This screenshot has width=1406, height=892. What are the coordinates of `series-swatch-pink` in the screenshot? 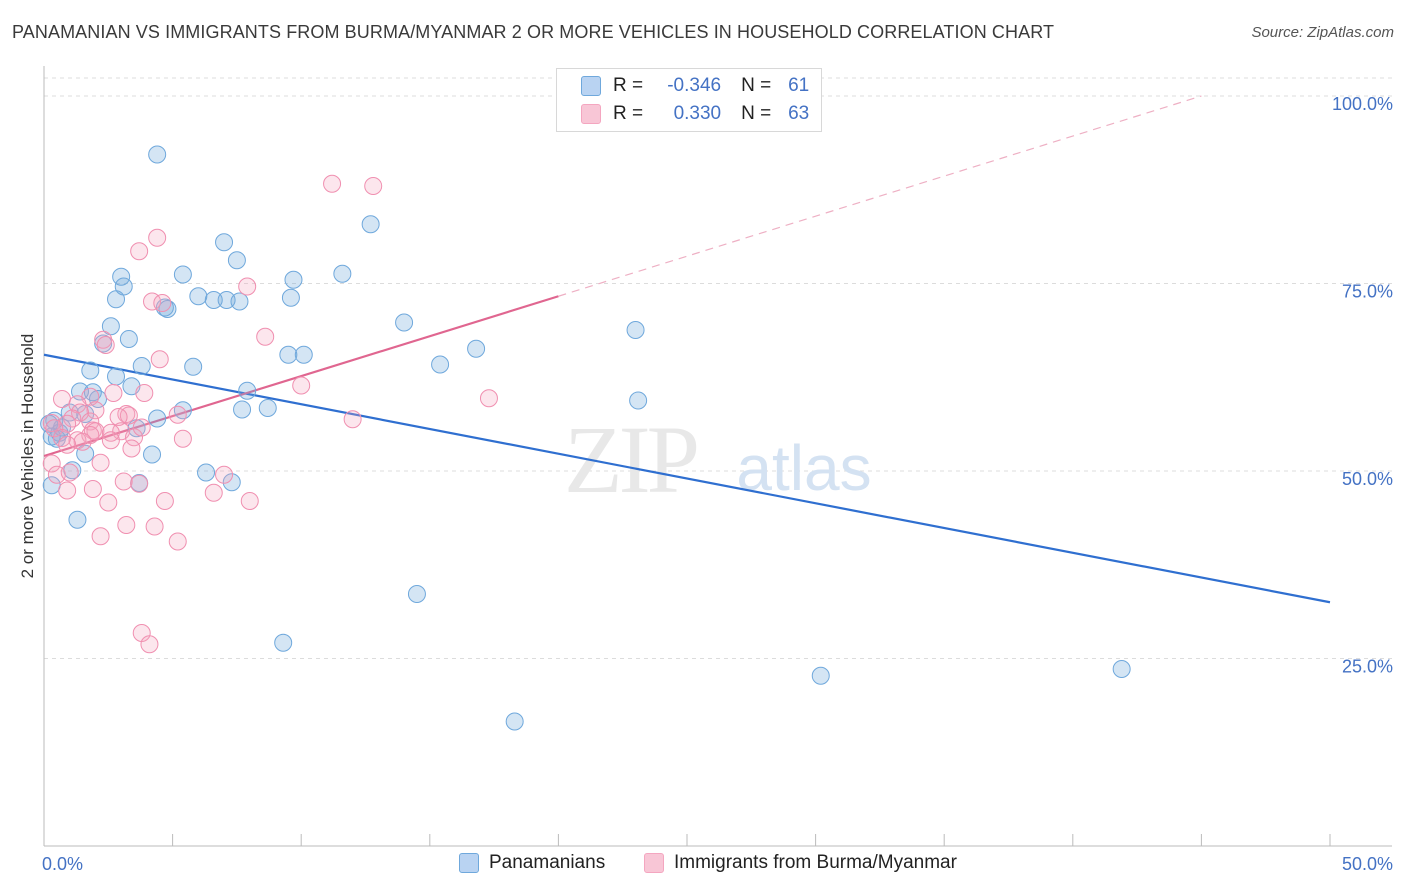 It's located at (654, 863).